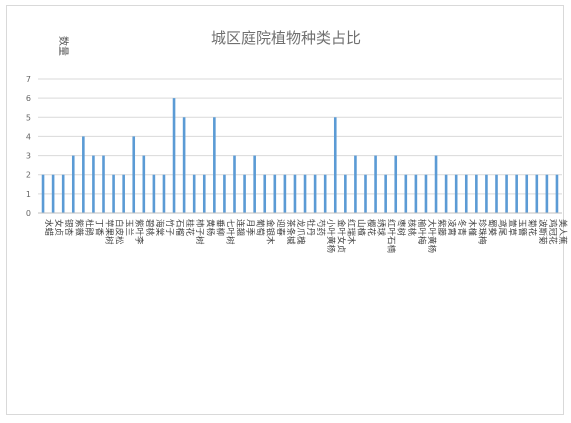  Describe the element at coordinates (28, 146) in the screenshot. I see `y-axis-ticks: 0 1 2 3 4 5 6 7` at that location.